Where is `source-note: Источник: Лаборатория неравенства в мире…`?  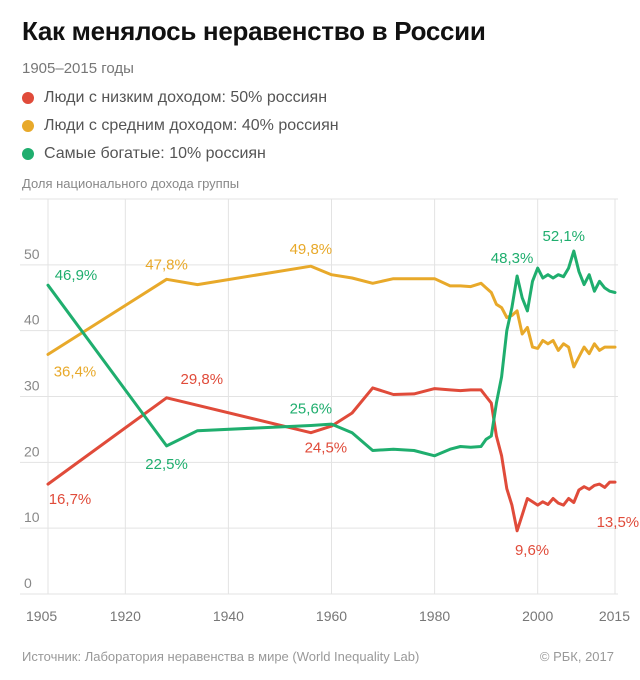
source-note: Источник: Лаборатория неравенства в мире… is located at coordinates (221, 656).